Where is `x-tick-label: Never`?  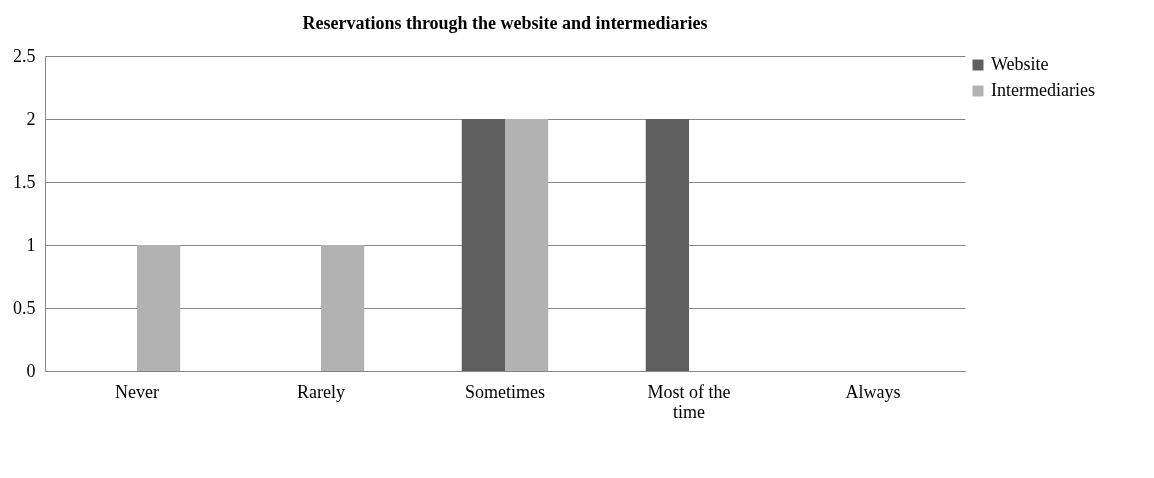 x-tick-label: Never is located at coordinates (137, 391).